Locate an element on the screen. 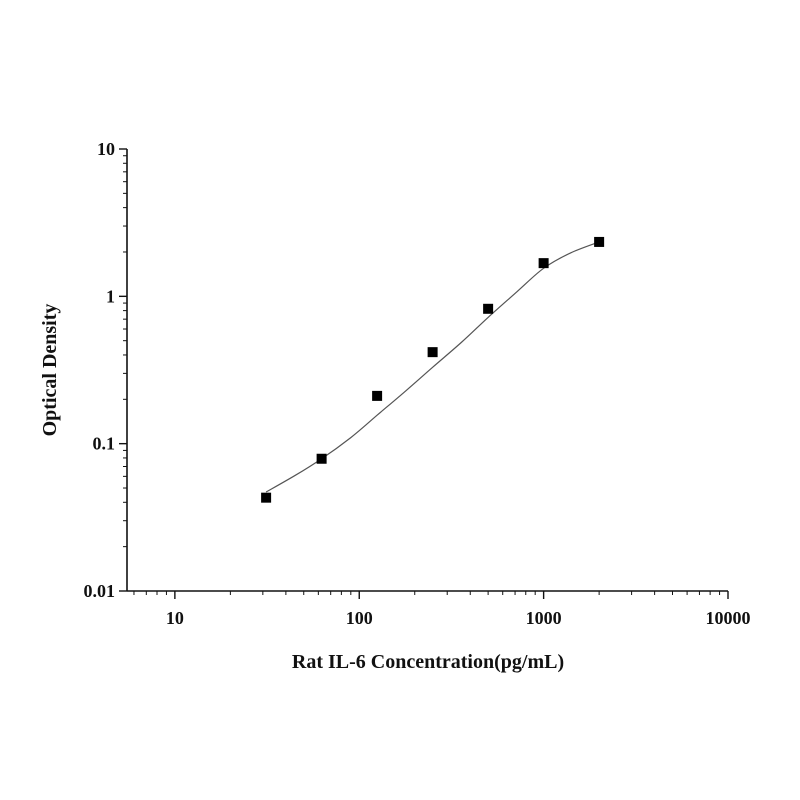 Image resolution: width=800 pixels, height=800 pixels. x-axis-title: Rat IL-6 Concentration(pg/mL) is located at coordinates (428, 662).